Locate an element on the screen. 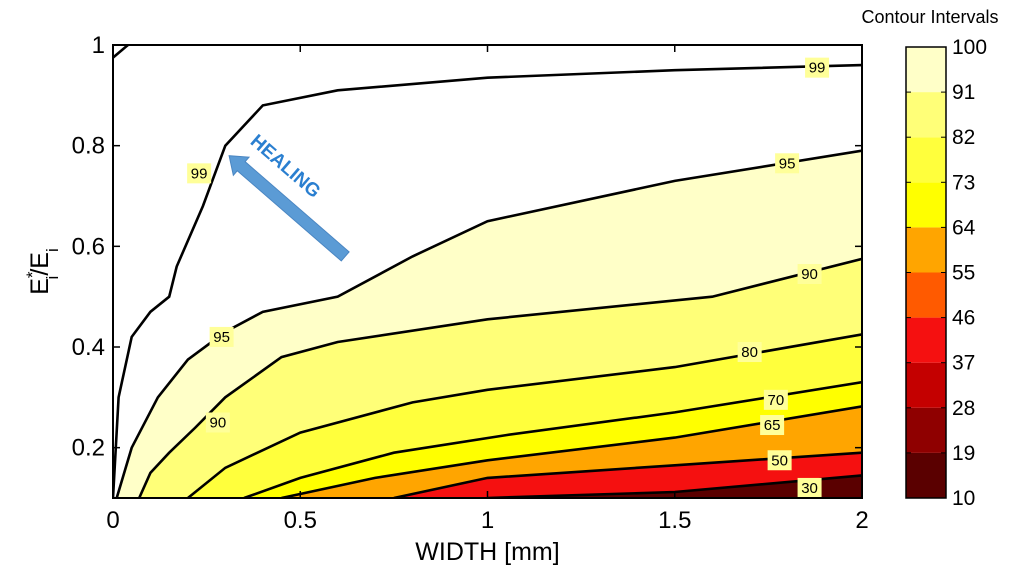  colorbar-tick-label: 10 is located at coordinates (963, 498).